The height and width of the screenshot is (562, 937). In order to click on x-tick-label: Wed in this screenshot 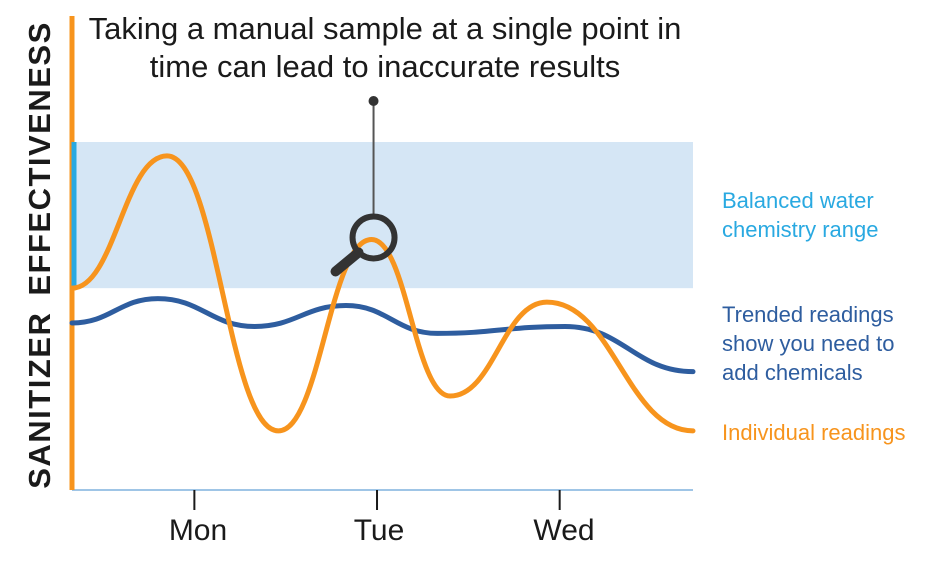, I will do `click(564, 530)`.